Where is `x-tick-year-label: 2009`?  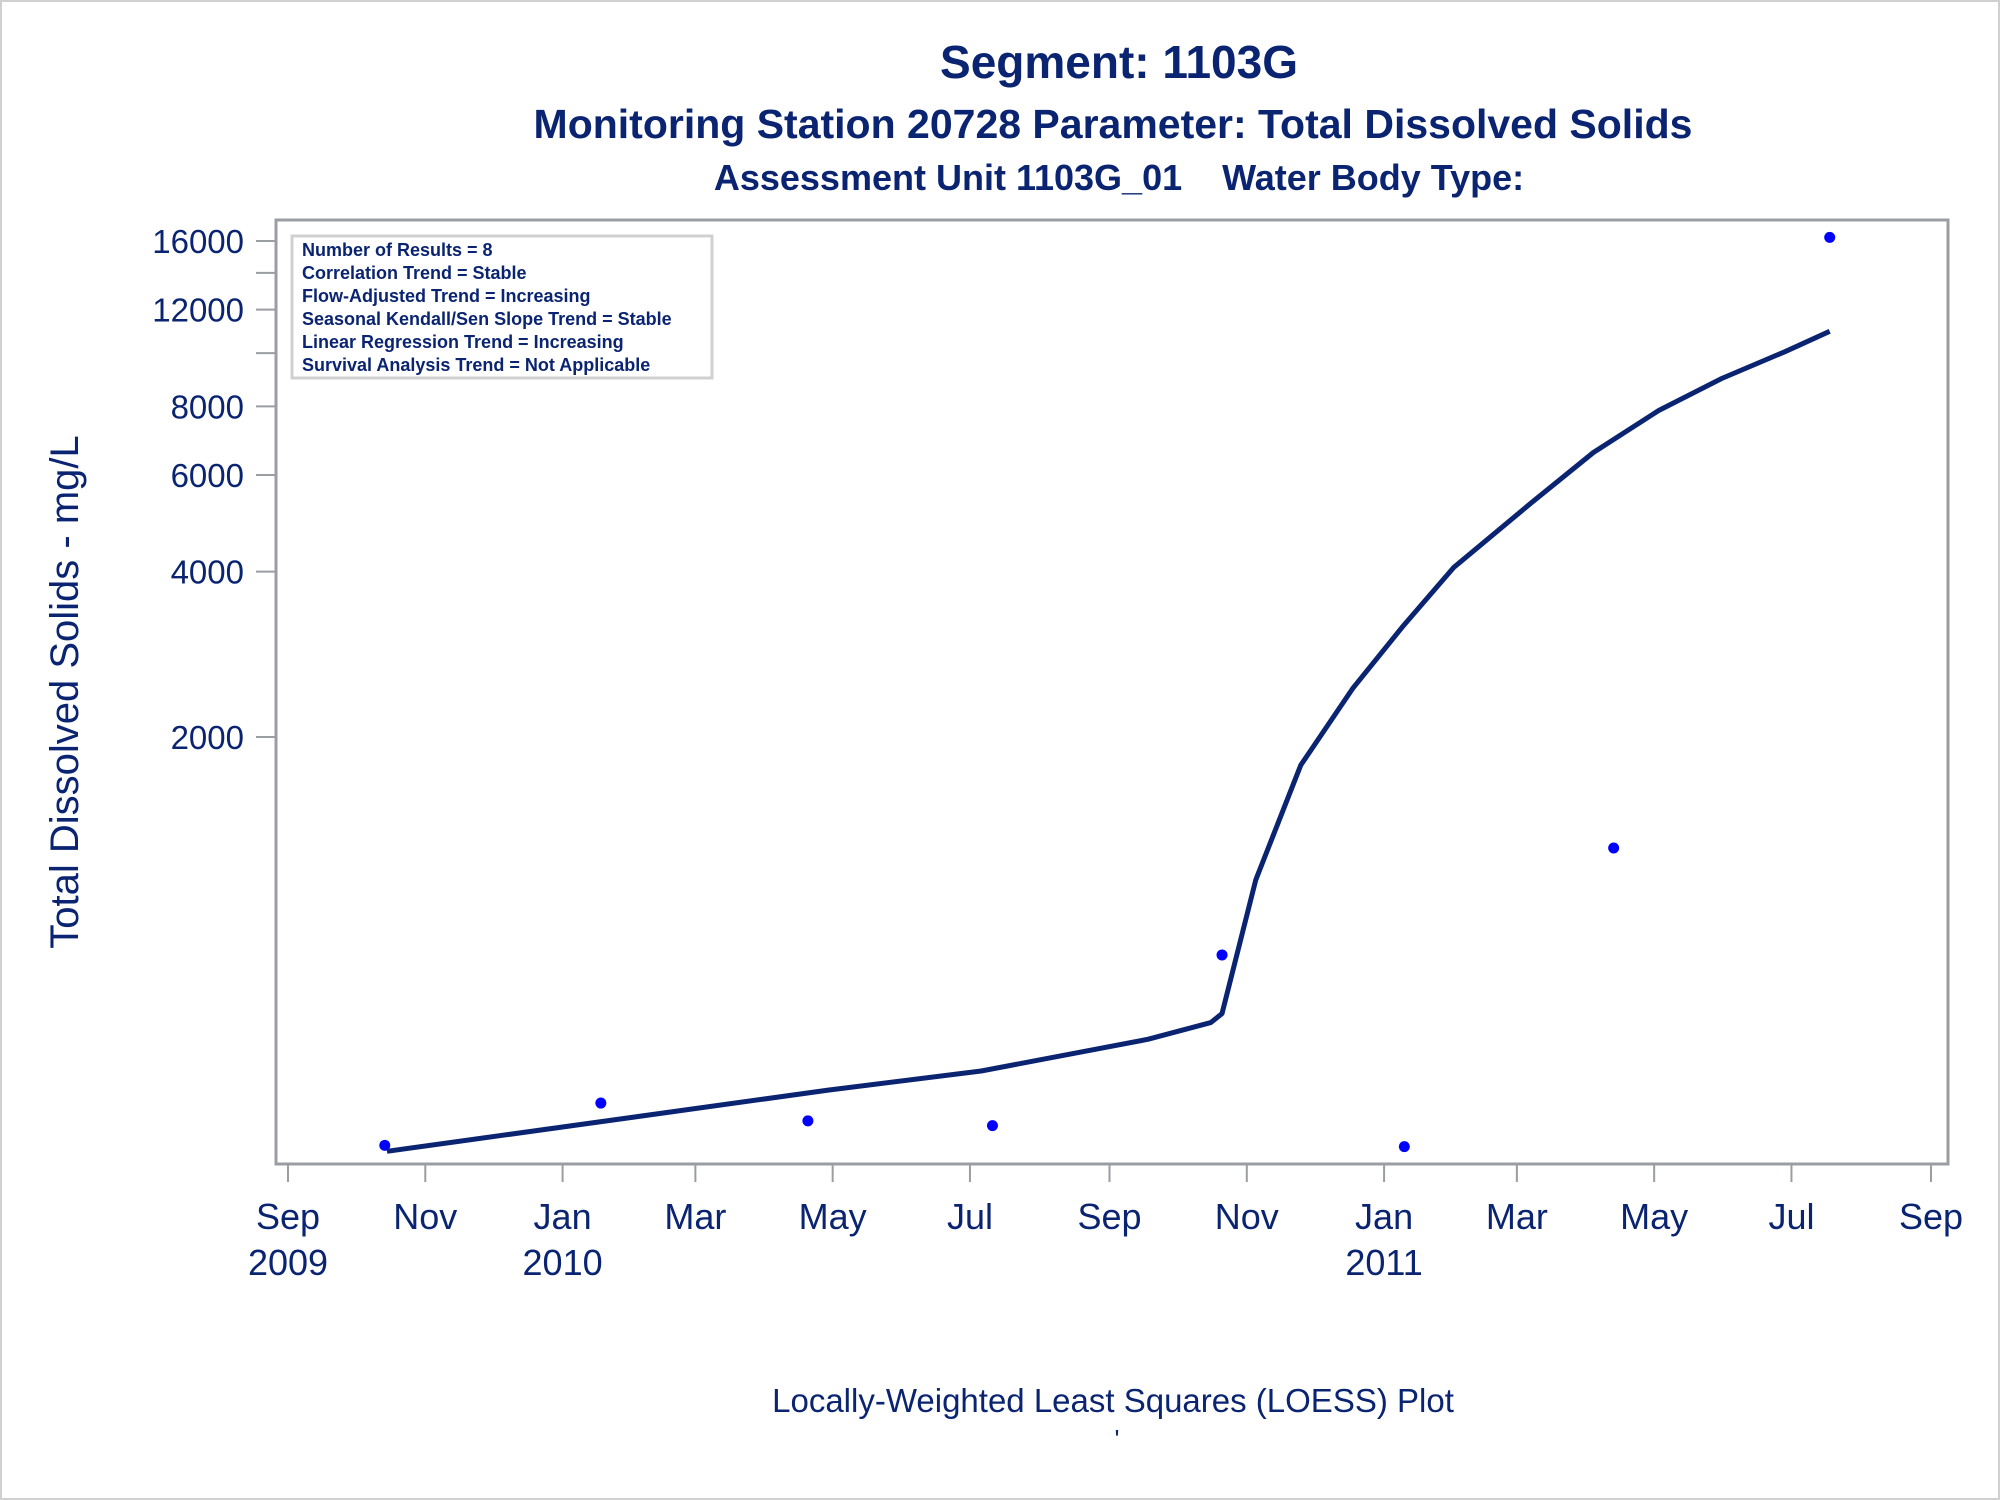 x-tick-year-label: 2009 is located at coordinates (288, 1262).